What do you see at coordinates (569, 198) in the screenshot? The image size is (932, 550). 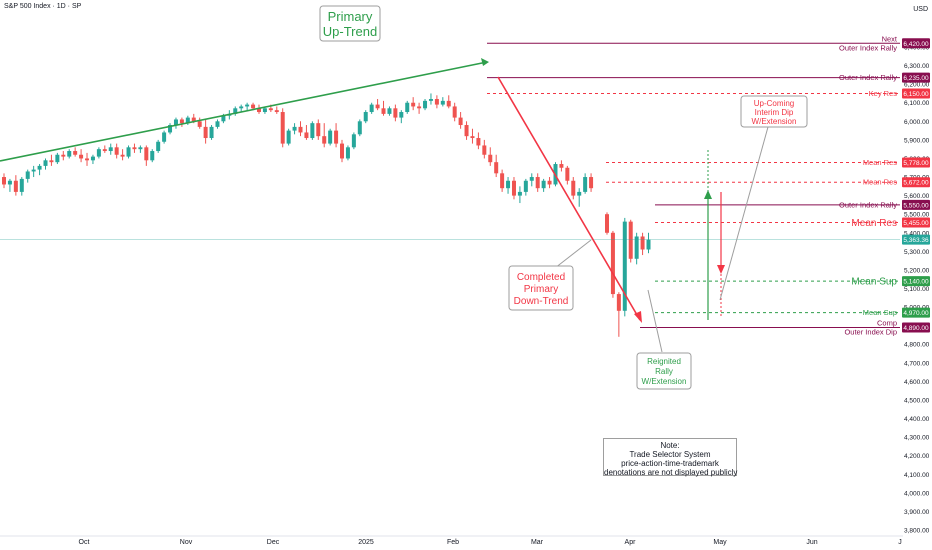 I see `primary-down-trend-line` at bounding box center [569, 198].